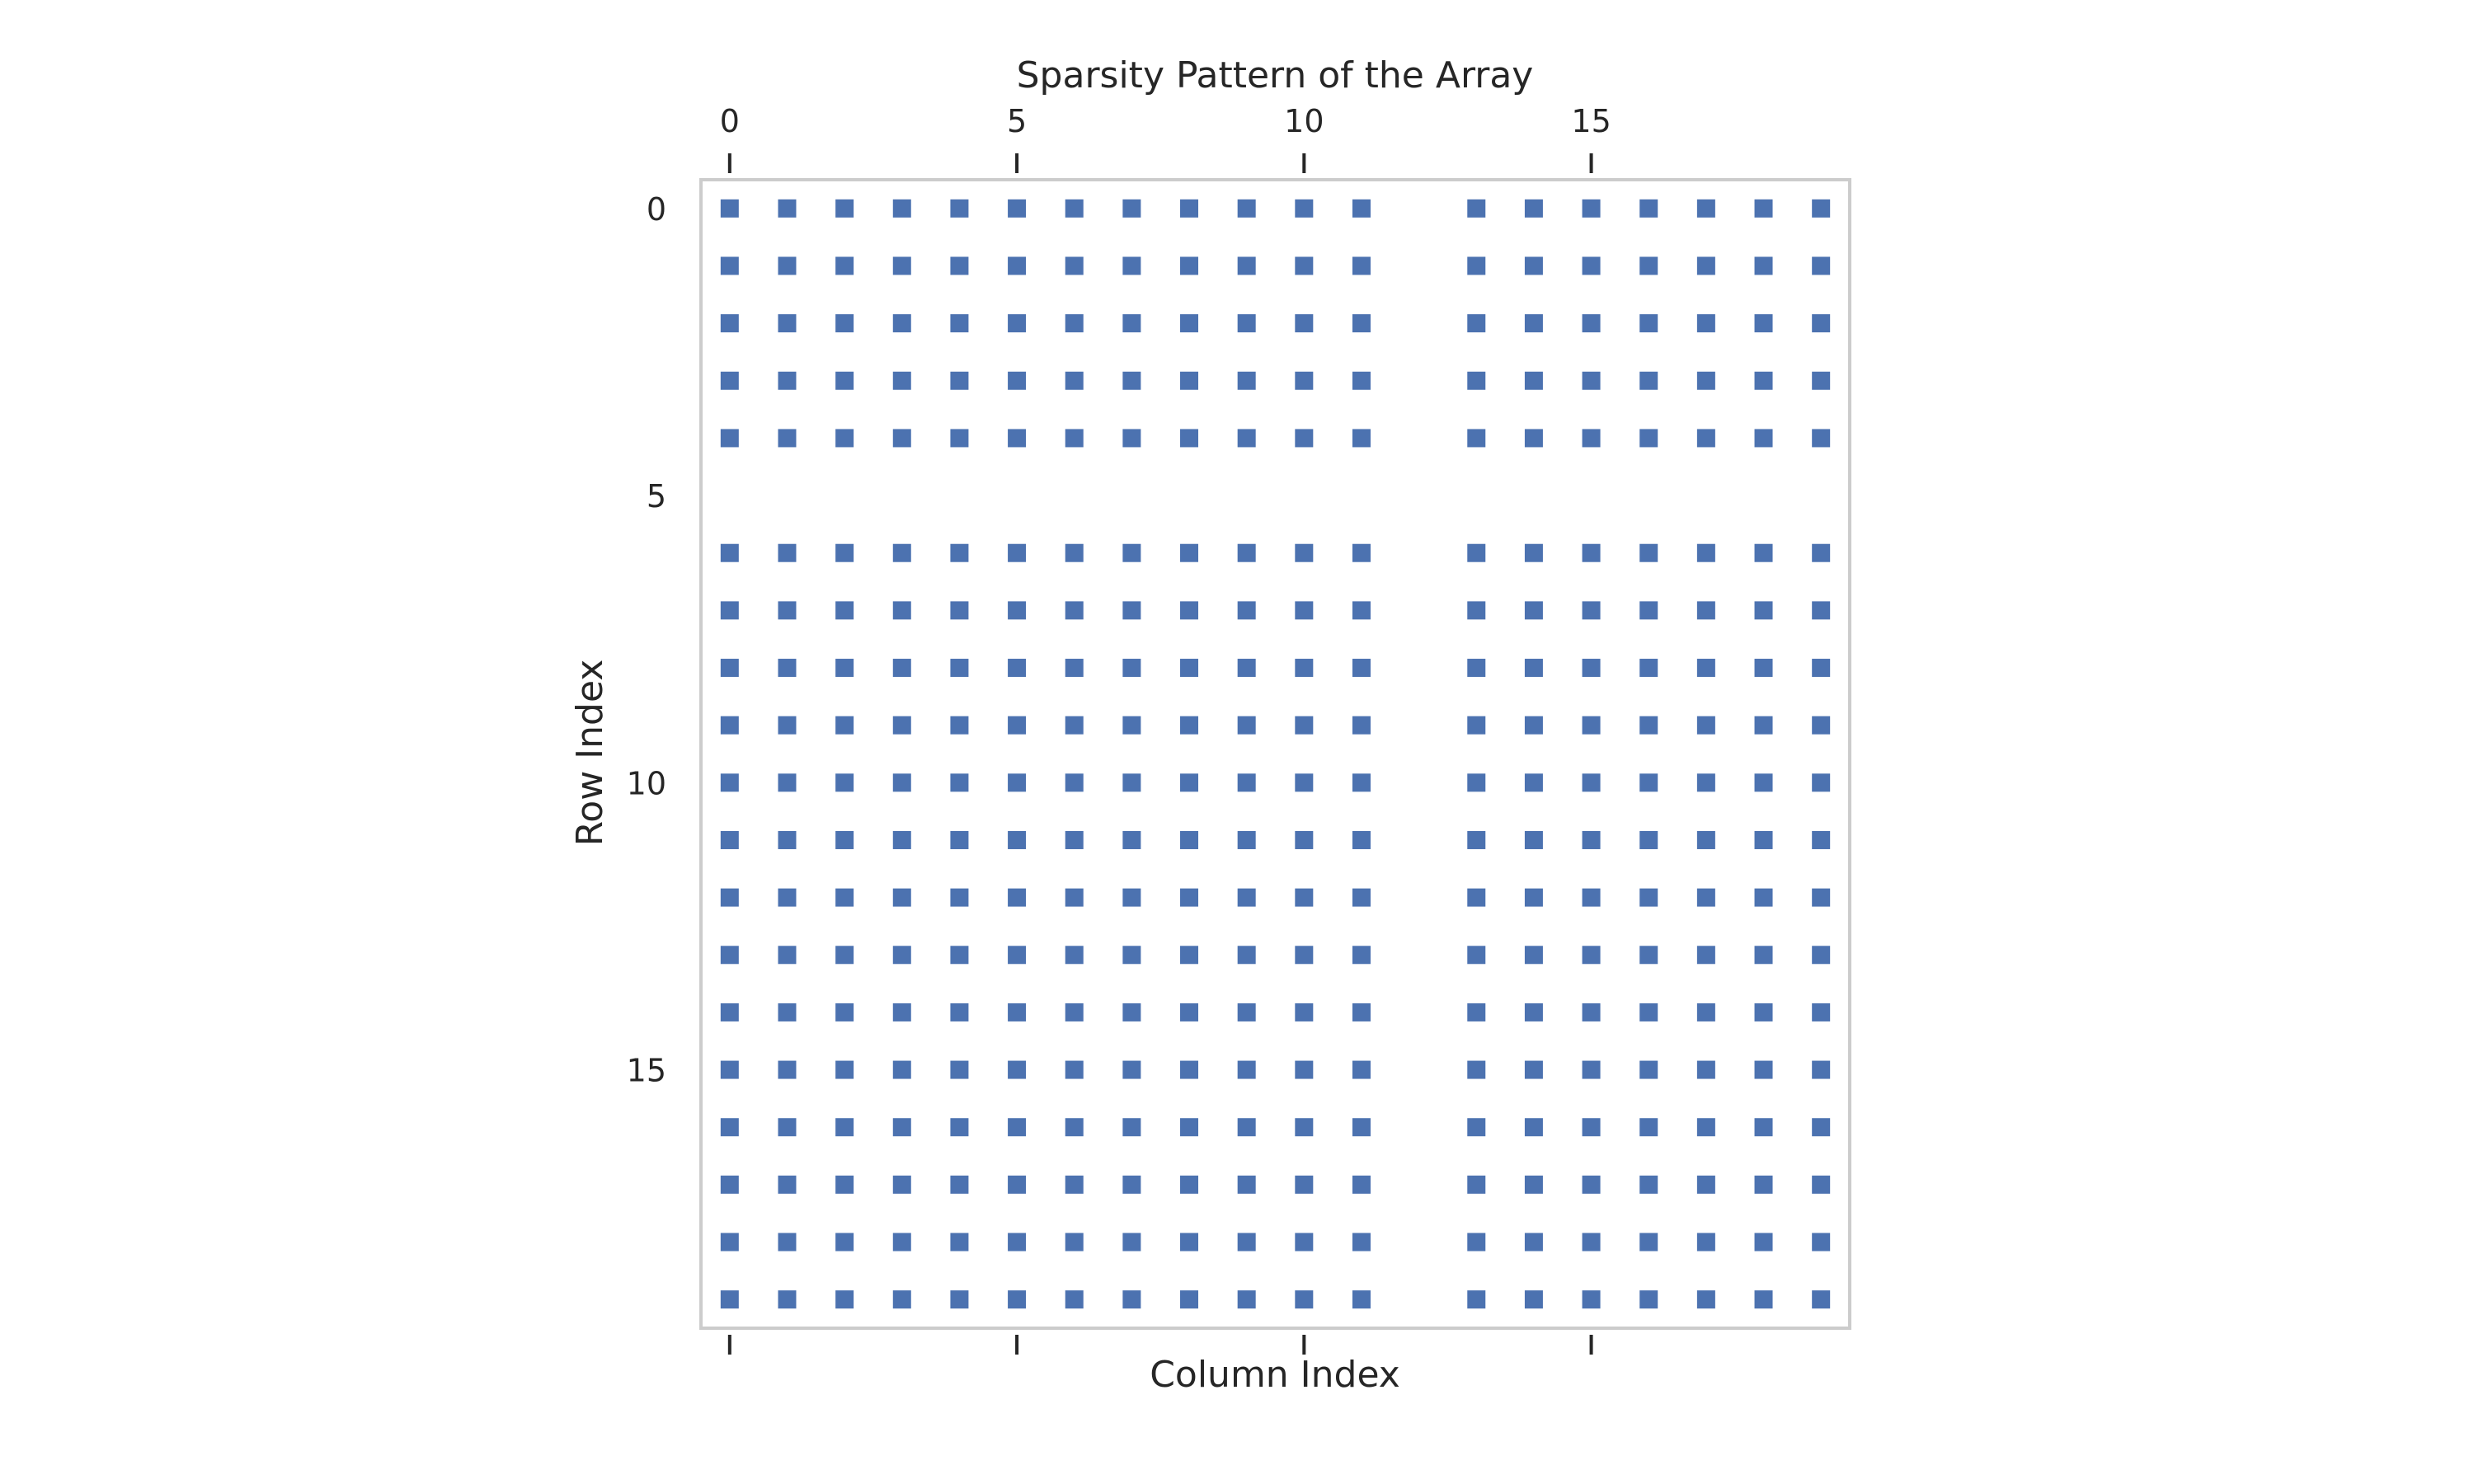  What do you see at coordinates (656, 496) in the screenshot?
I see `y-tick-label: 5` at bounding box center [656, 496].